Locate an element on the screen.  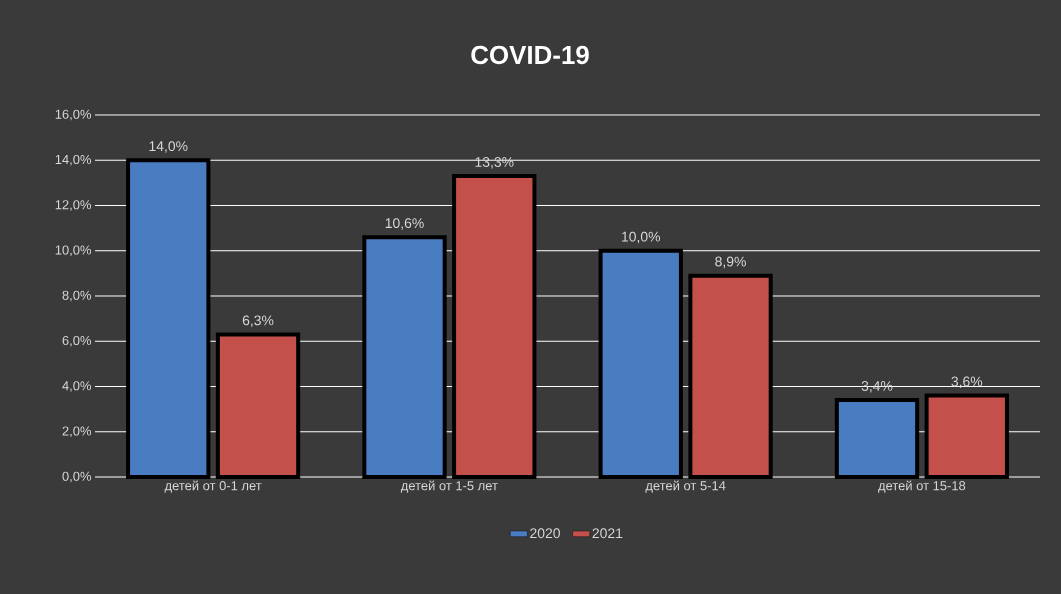
y-tick-label: 8,0% is located at coordinates (77, 296).